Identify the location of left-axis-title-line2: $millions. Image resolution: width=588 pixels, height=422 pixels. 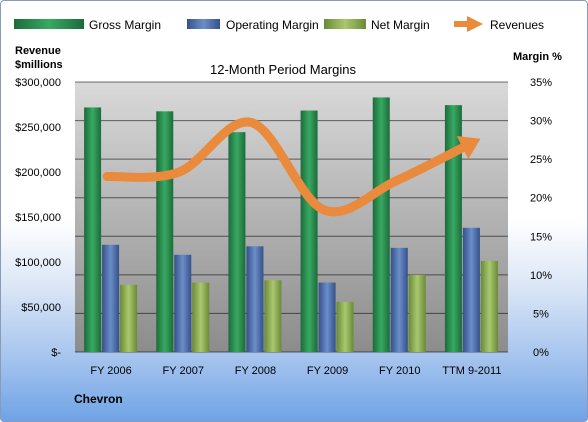
(39, 65).